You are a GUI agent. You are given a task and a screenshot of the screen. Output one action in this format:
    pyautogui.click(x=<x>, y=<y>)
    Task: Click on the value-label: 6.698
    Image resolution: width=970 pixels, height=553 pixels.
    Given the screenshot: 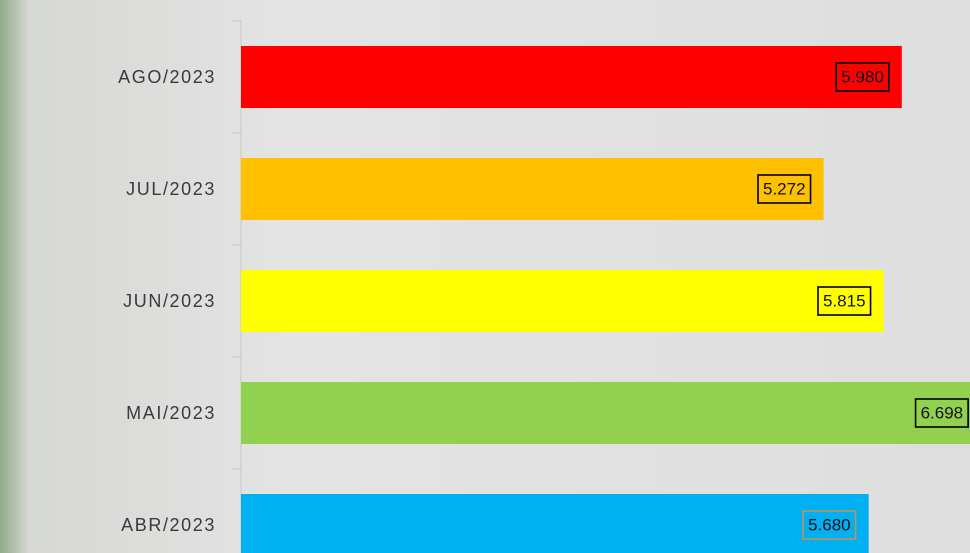 What is the action you would take?
    pyautogui.click(x=942, y=412)
    